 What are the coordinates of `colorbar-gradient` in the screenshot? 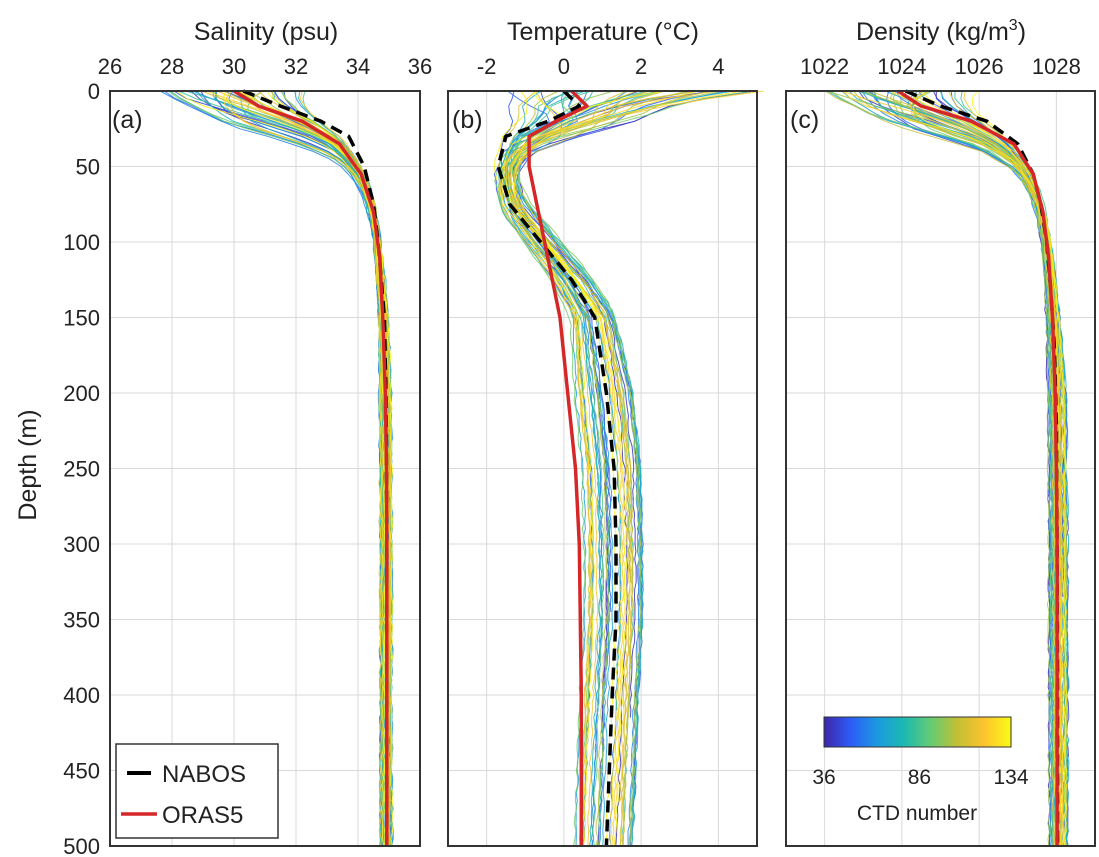 It's located at (917, 732).